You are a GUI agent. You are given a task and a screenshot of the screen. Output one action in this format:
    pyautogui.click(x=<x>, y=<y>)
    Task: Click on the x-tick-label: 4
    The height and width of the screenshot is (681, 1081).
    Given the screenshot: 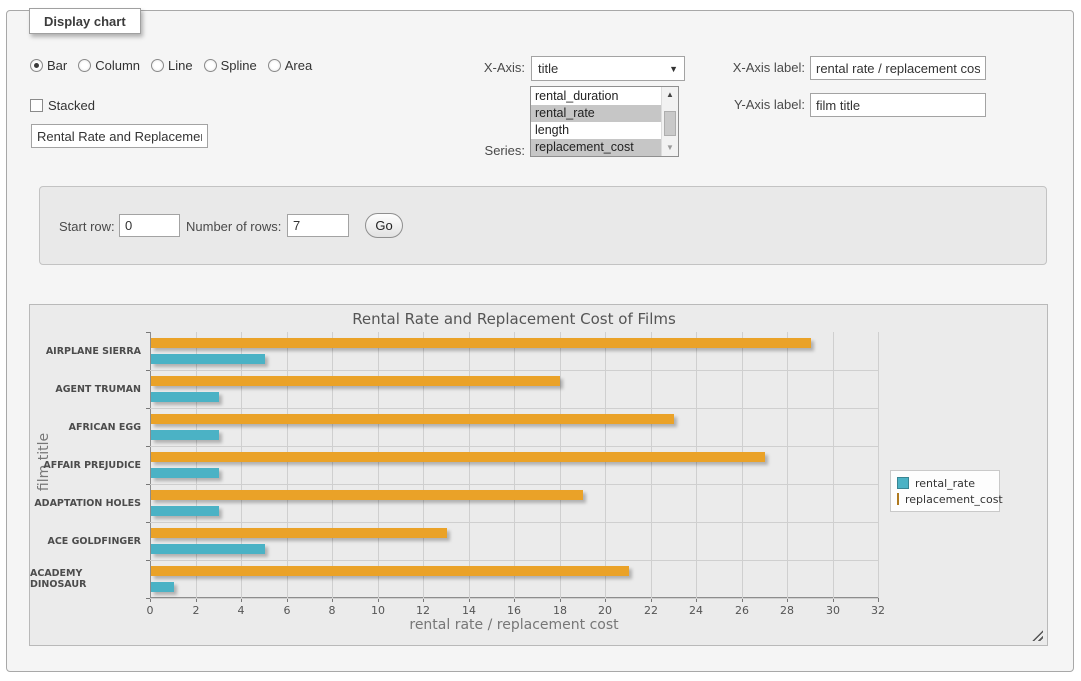 What is the action you would take?
    pyautogui.click(x=241, y=610)
    